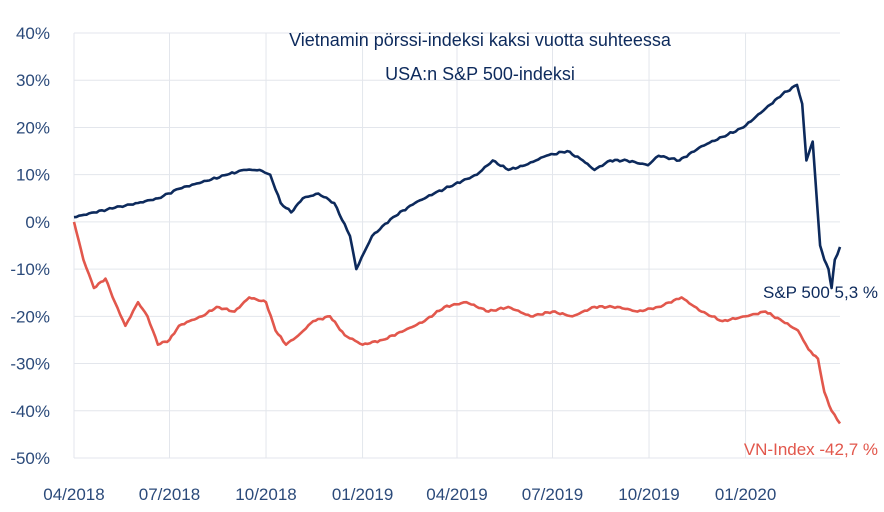 The width and height of the screenshot is (884, 512). I want to click on y-tick-label: -30%, so click(30, 364).